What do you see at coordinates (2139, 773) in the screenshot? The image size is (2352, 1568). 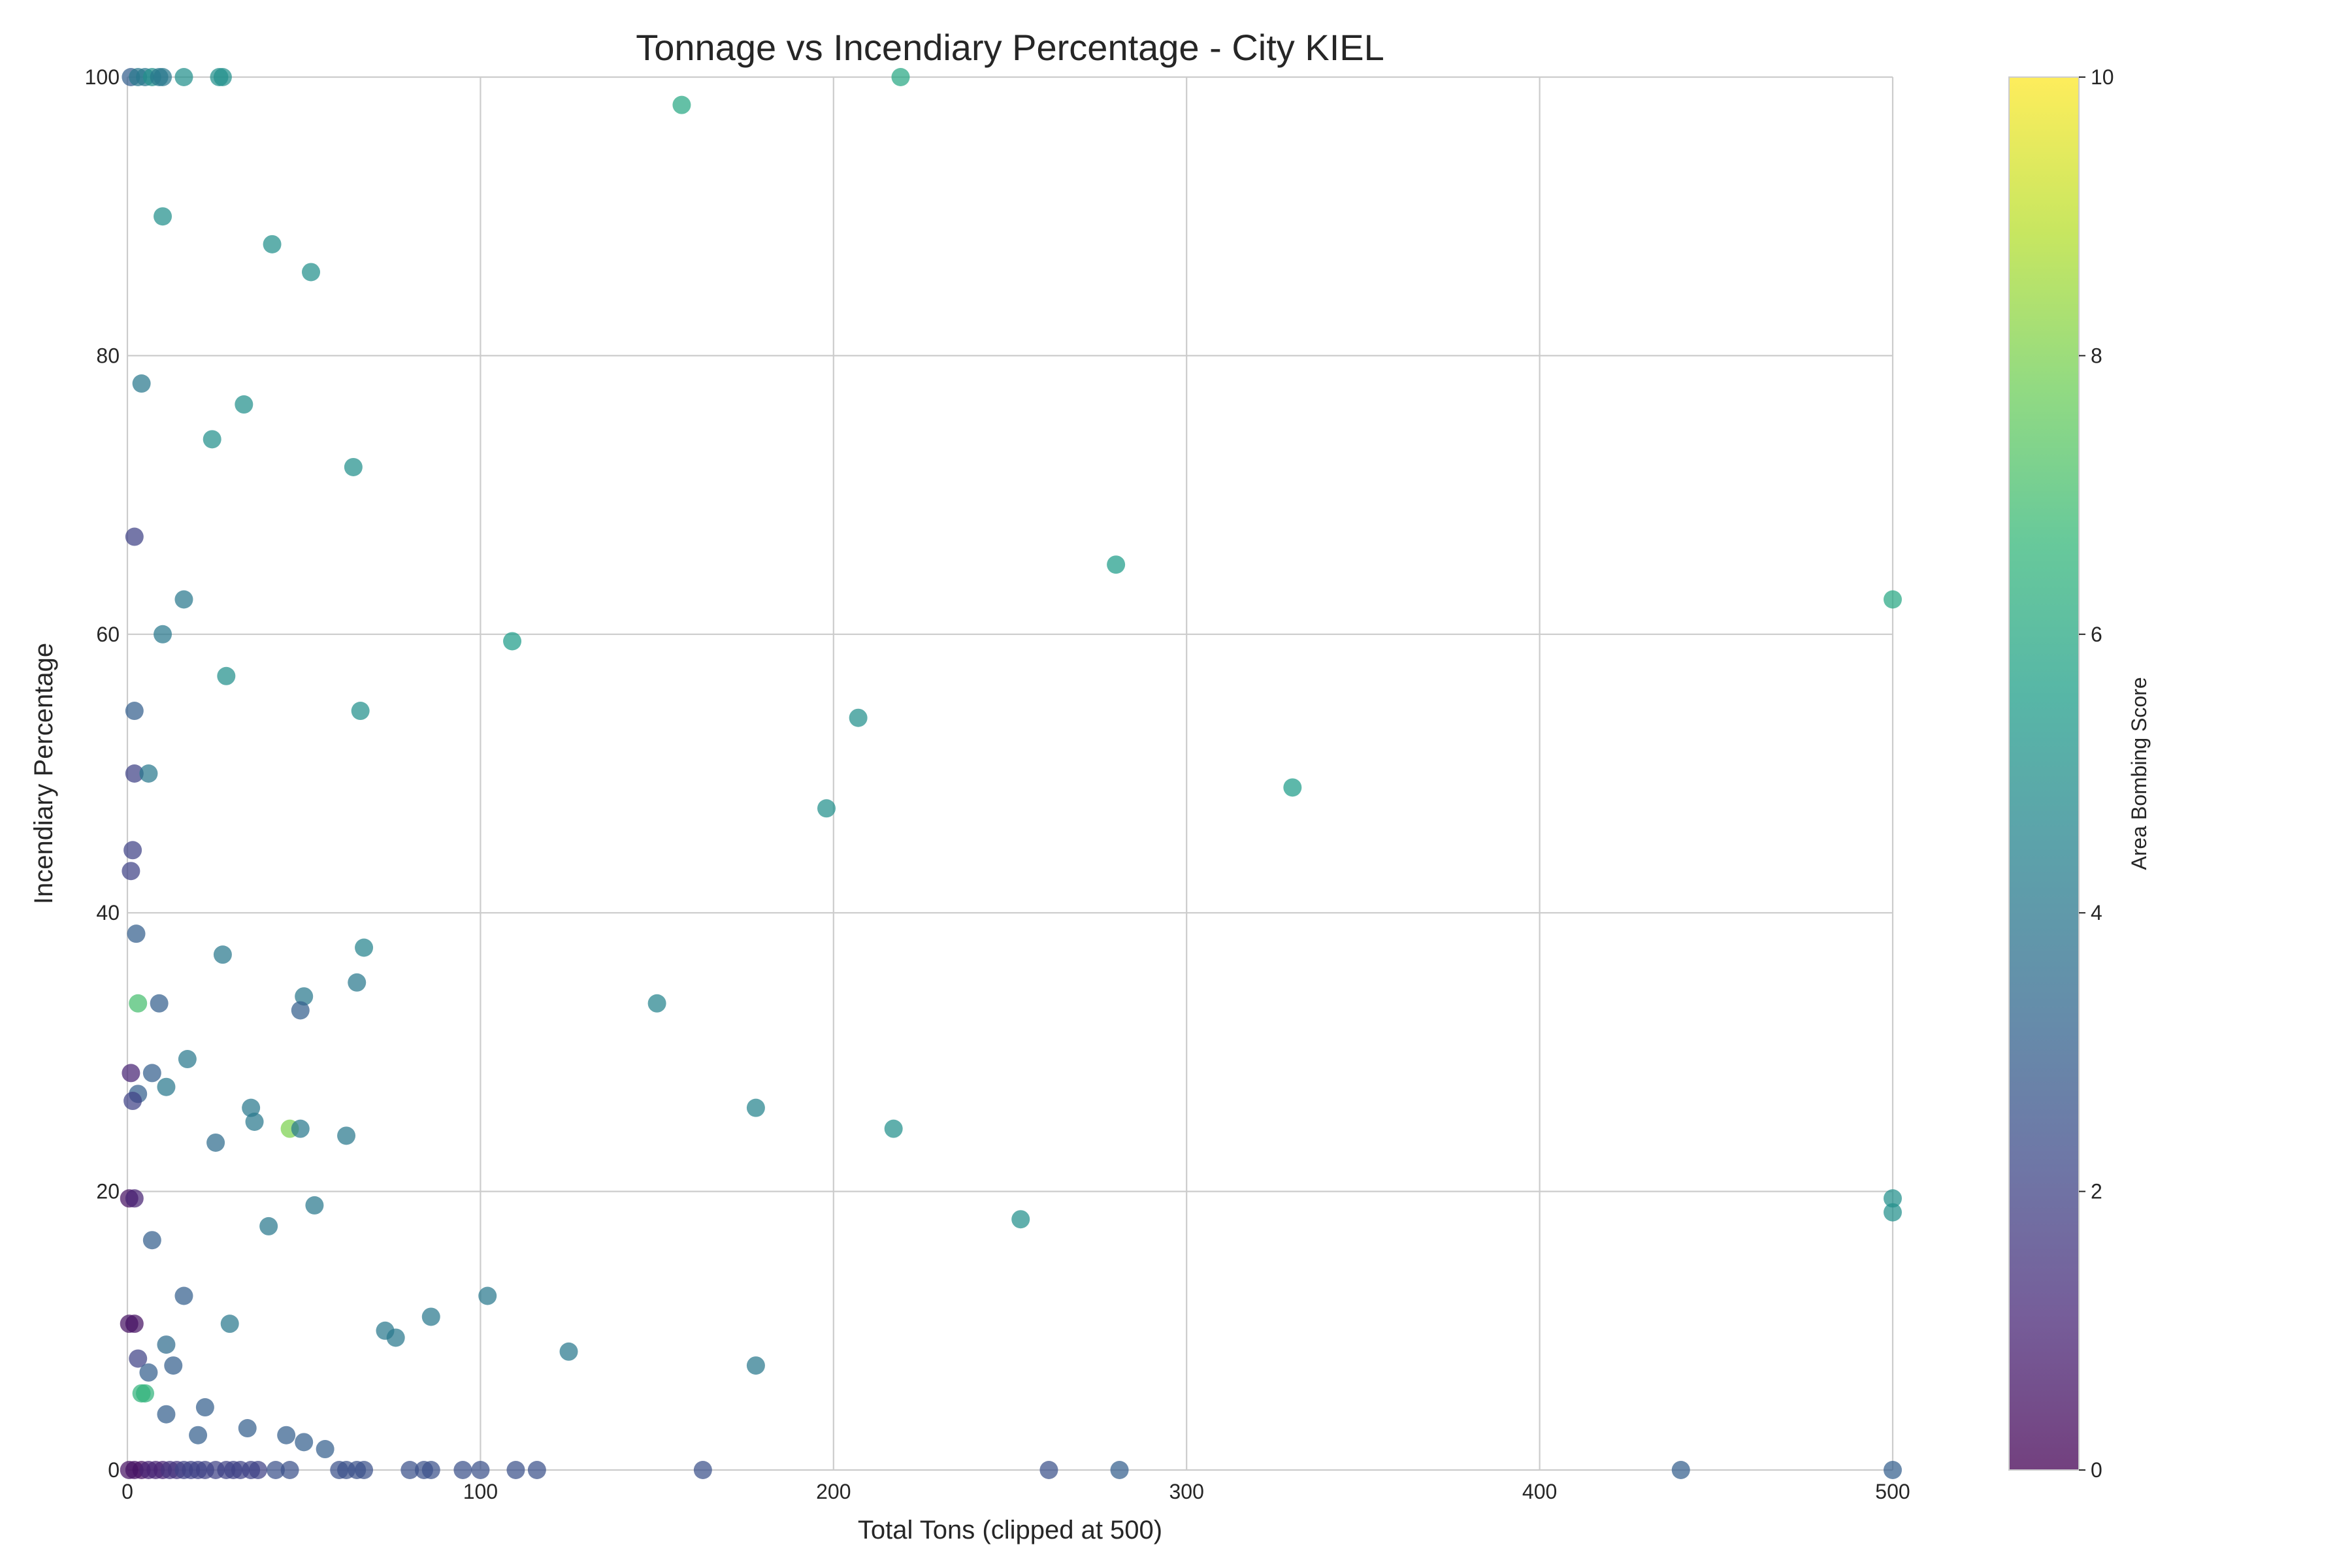 I see `colorbar-label: Area Bombing Score` at bounding box center [2139, 773].